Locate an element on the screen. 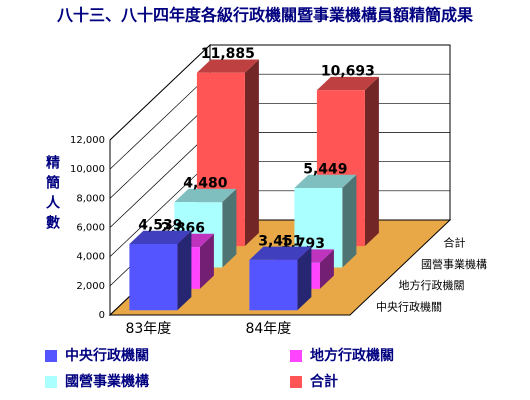 The height and width of the screenshot is (400, 530). y-tick-label: 8,000 is located at coordinates (90, 198).